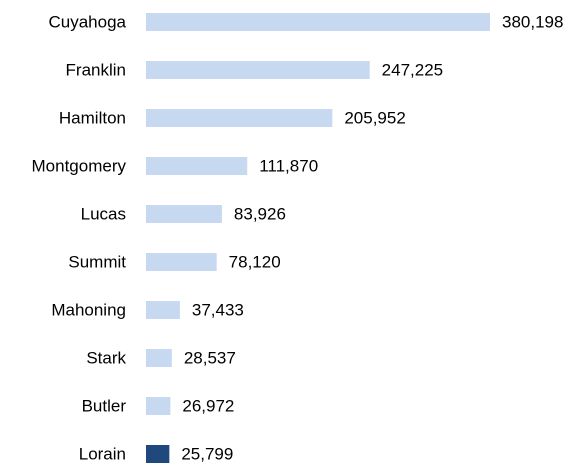  I want to click on category-label: Franklin, so click(96, 69).